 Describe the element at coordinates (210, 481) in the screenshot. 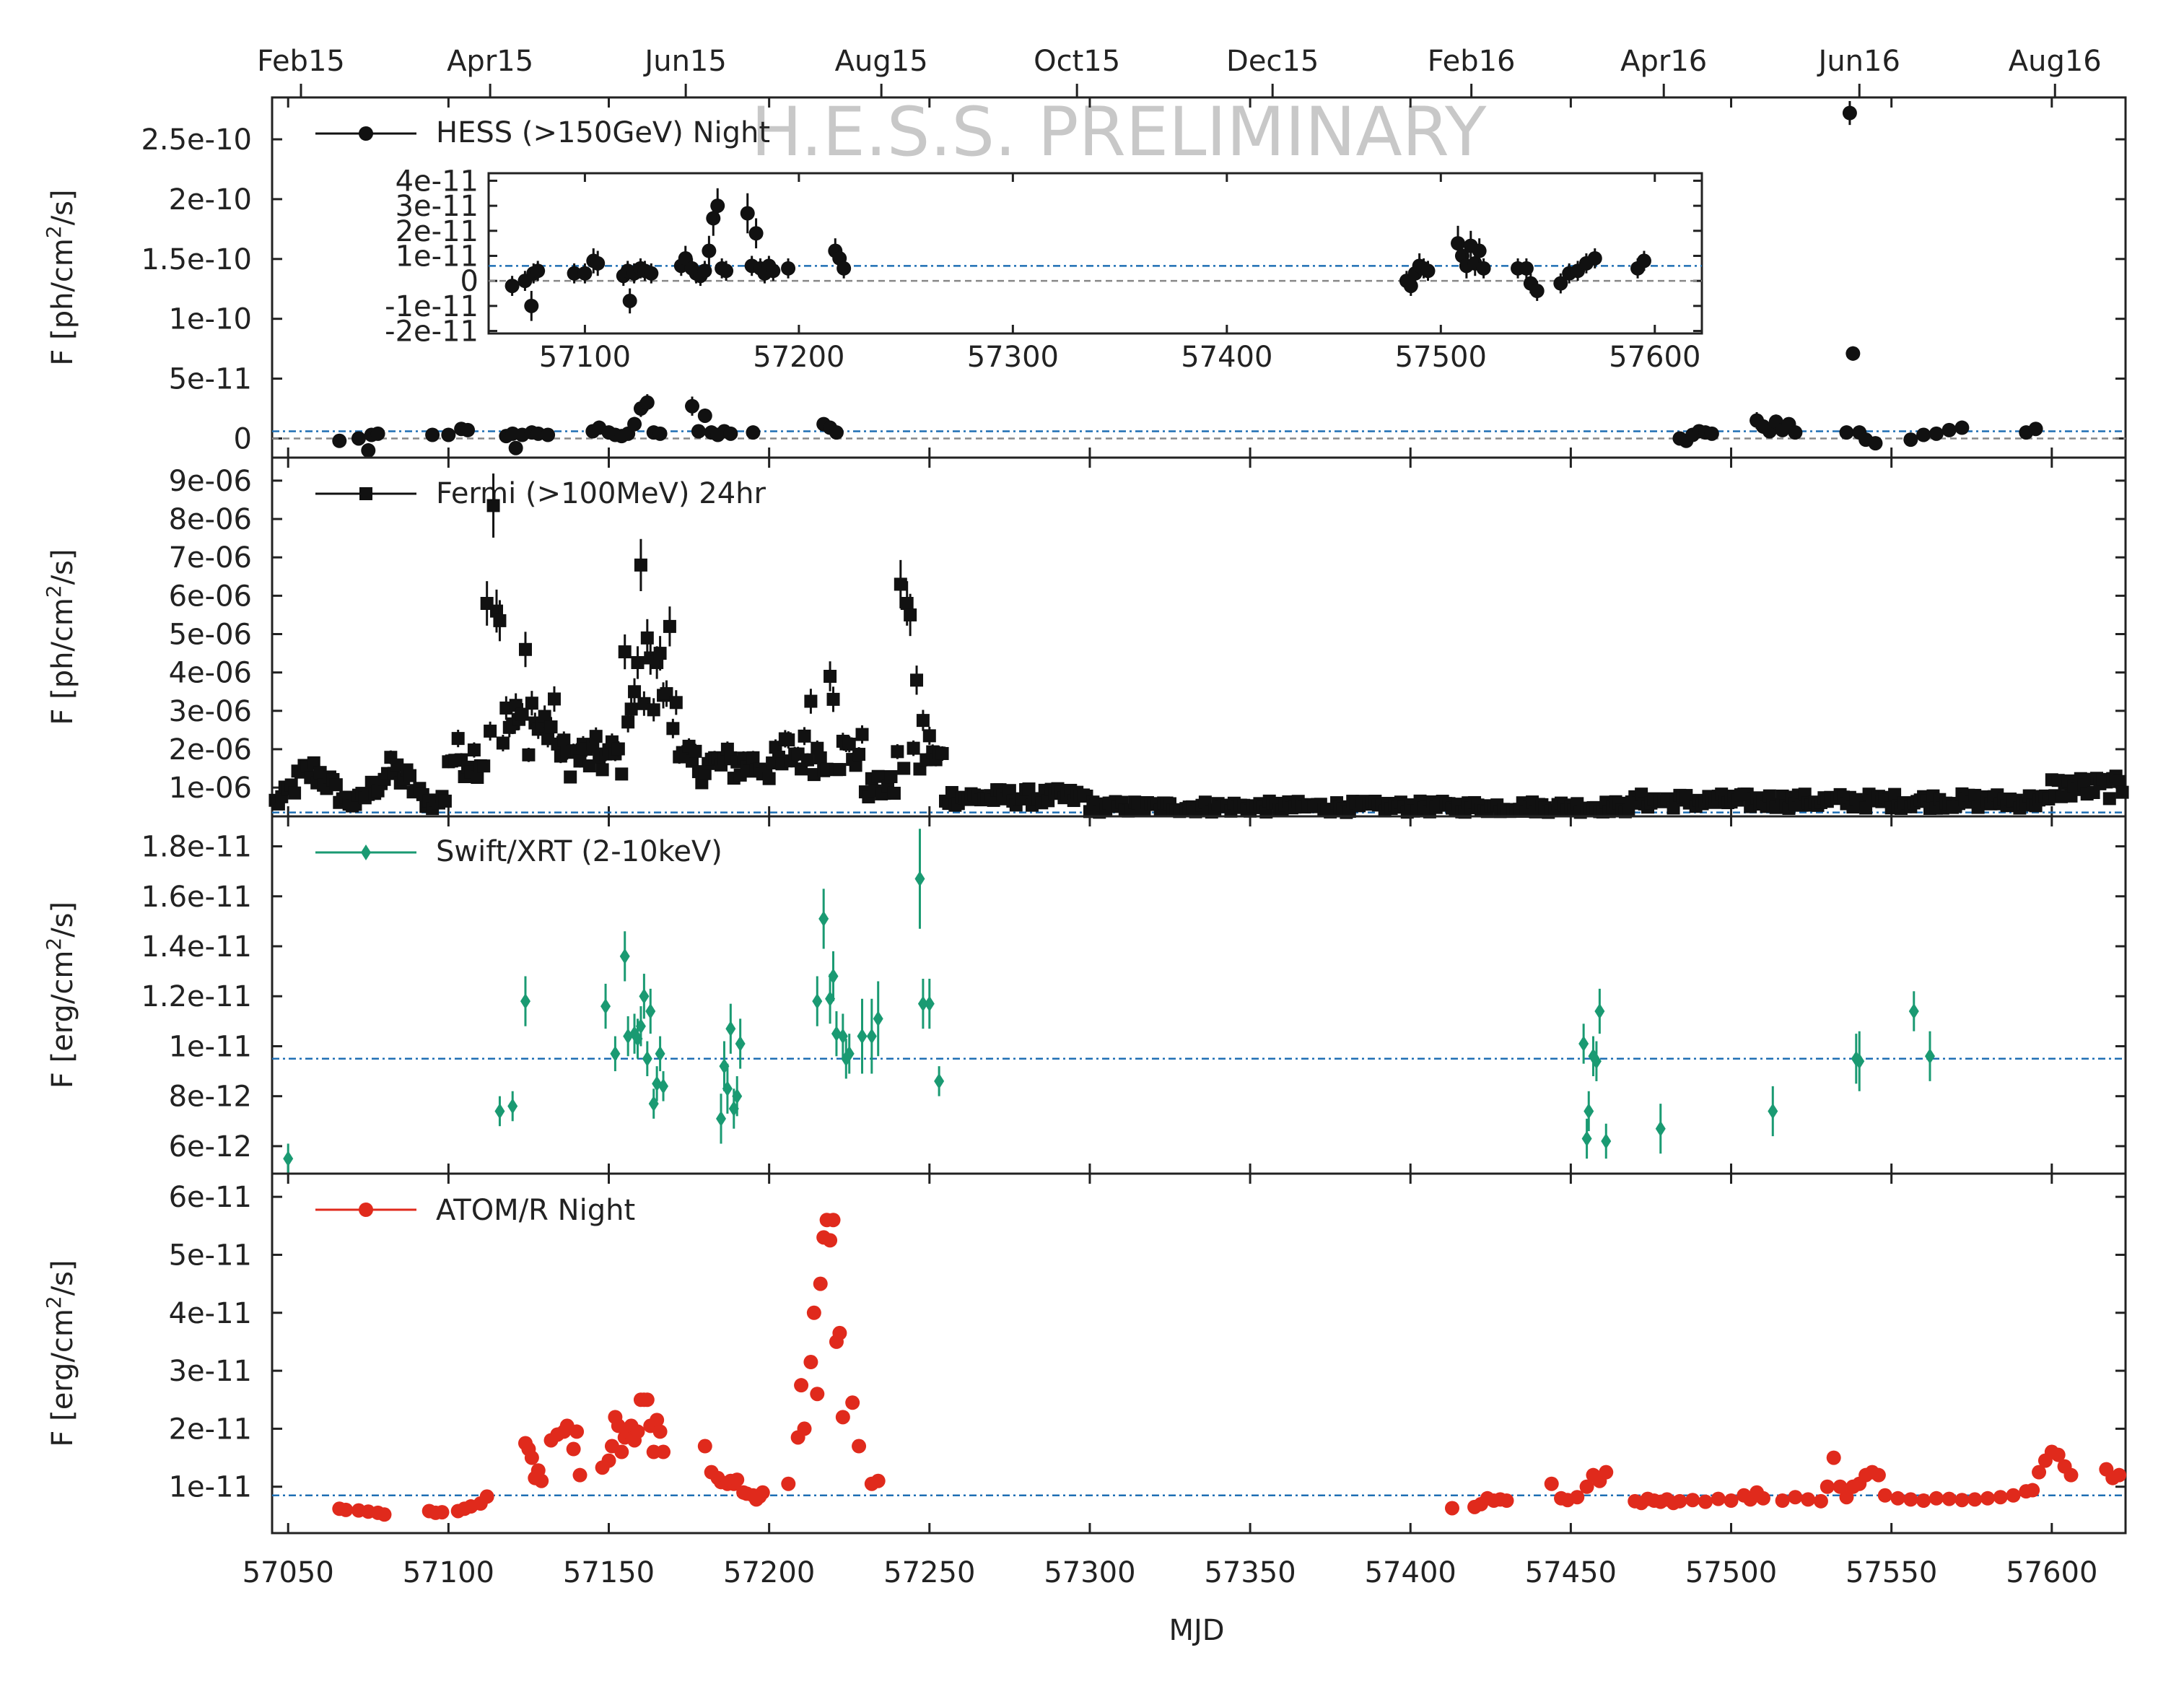

I see `y-tick-label: 9e-06` at that location.